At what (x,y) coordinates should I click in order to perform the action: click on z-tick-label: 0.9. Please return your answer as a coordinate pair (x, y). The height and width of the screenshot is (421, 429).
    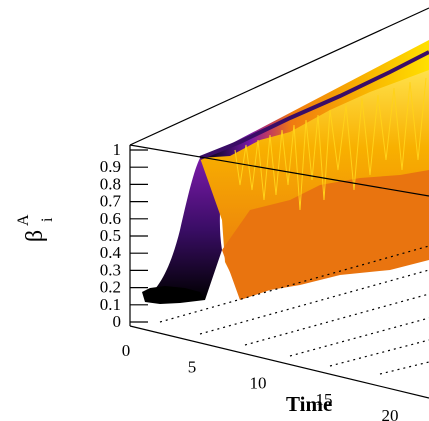
    Looking at the image, I should click on (110, 166).